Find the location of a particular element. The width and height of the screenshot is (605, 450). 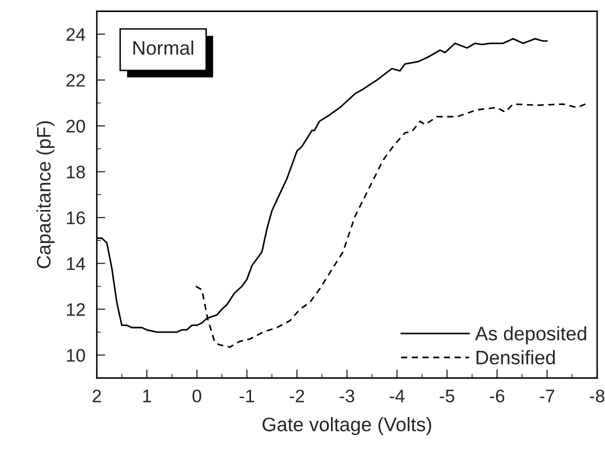

y-axis-title: Capacitance (pF) is located at coordinates (45, 194).